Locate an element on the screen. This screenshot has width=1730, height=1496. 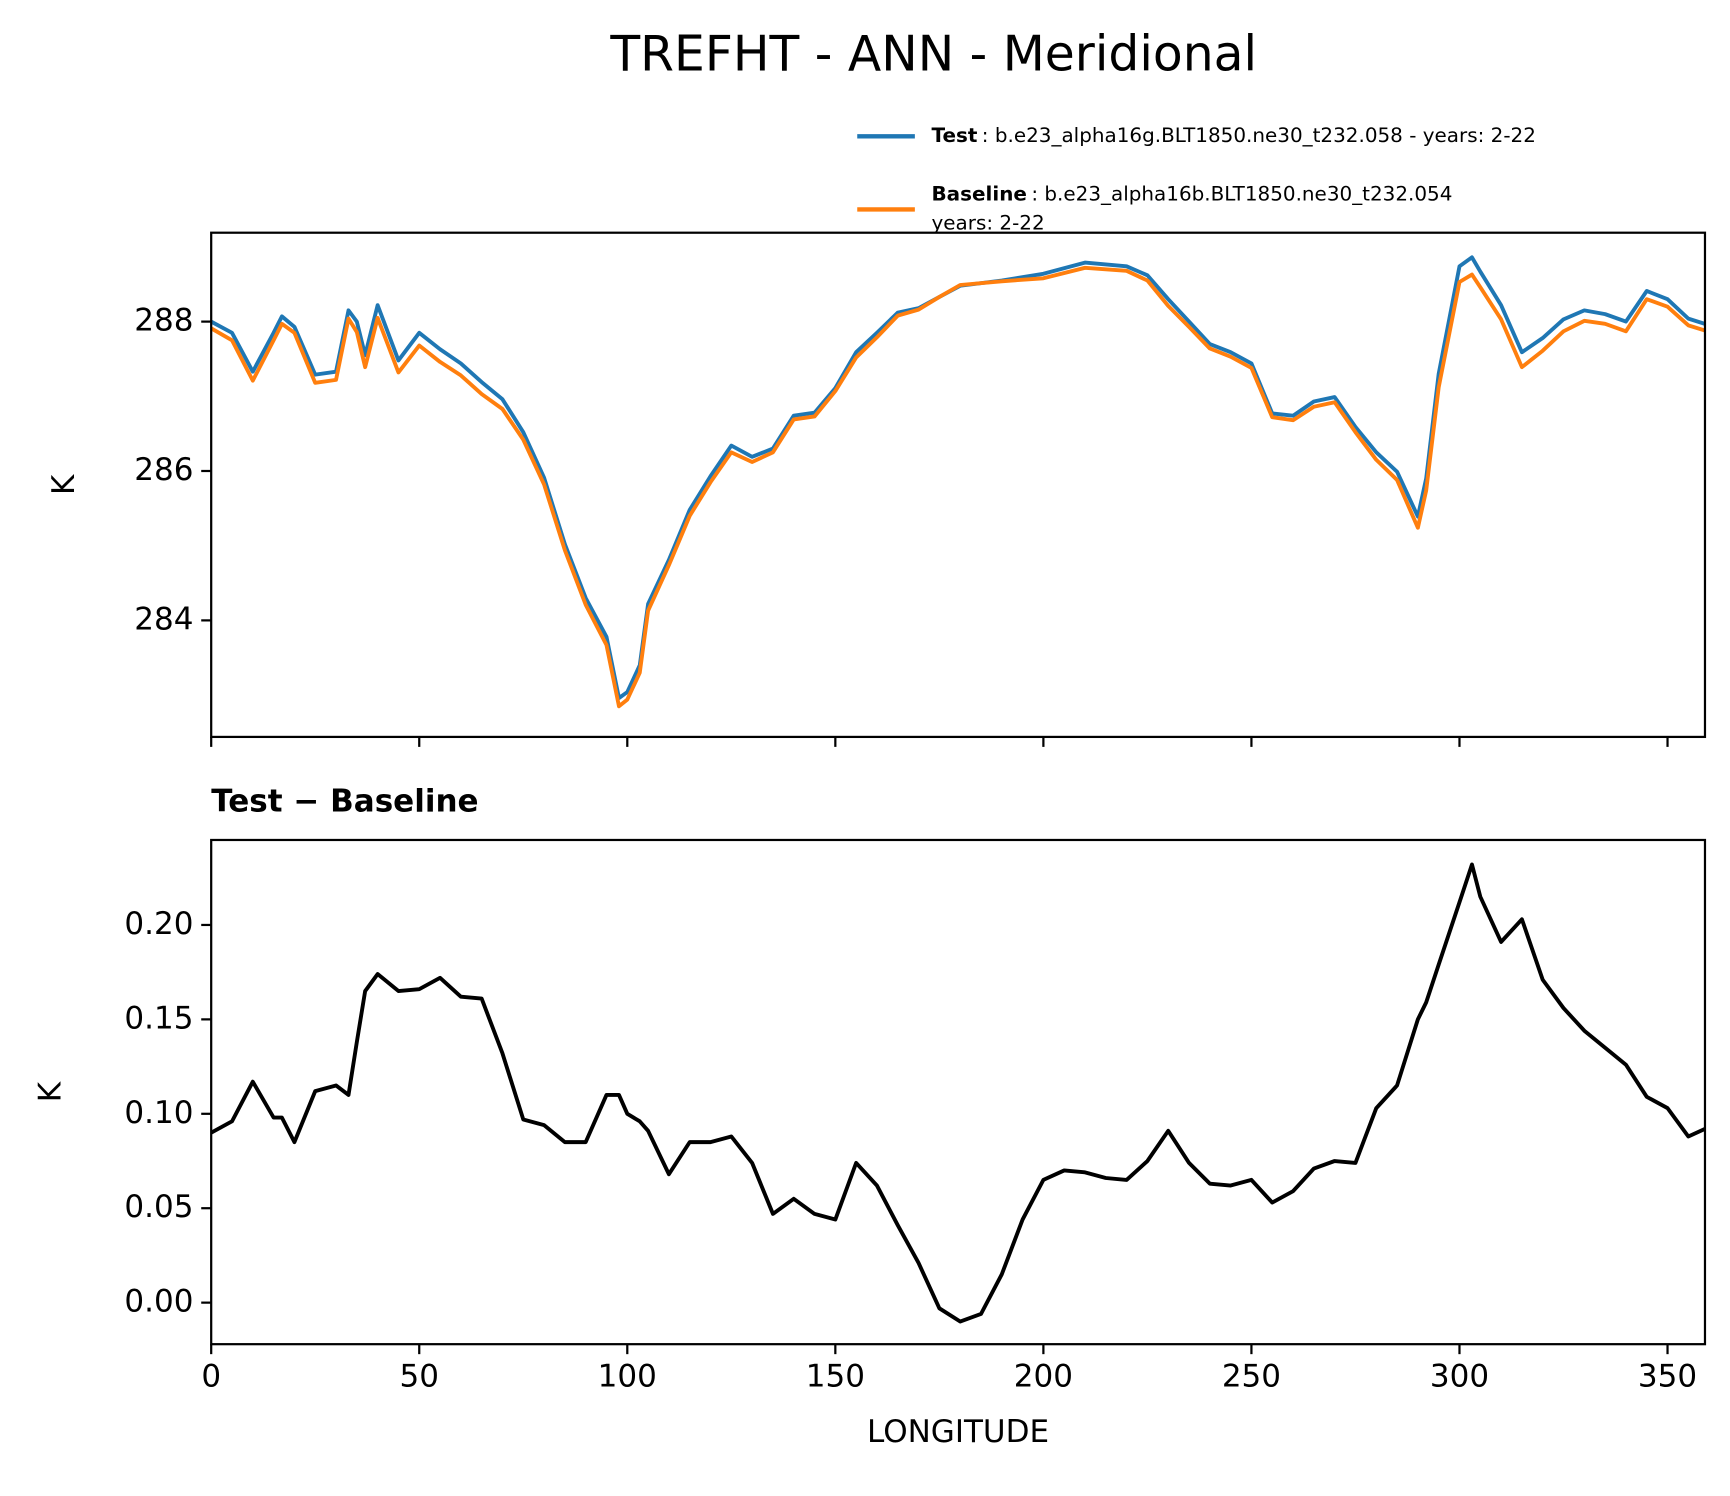
legend-name: Baseline is located at coordinates (978, 194).